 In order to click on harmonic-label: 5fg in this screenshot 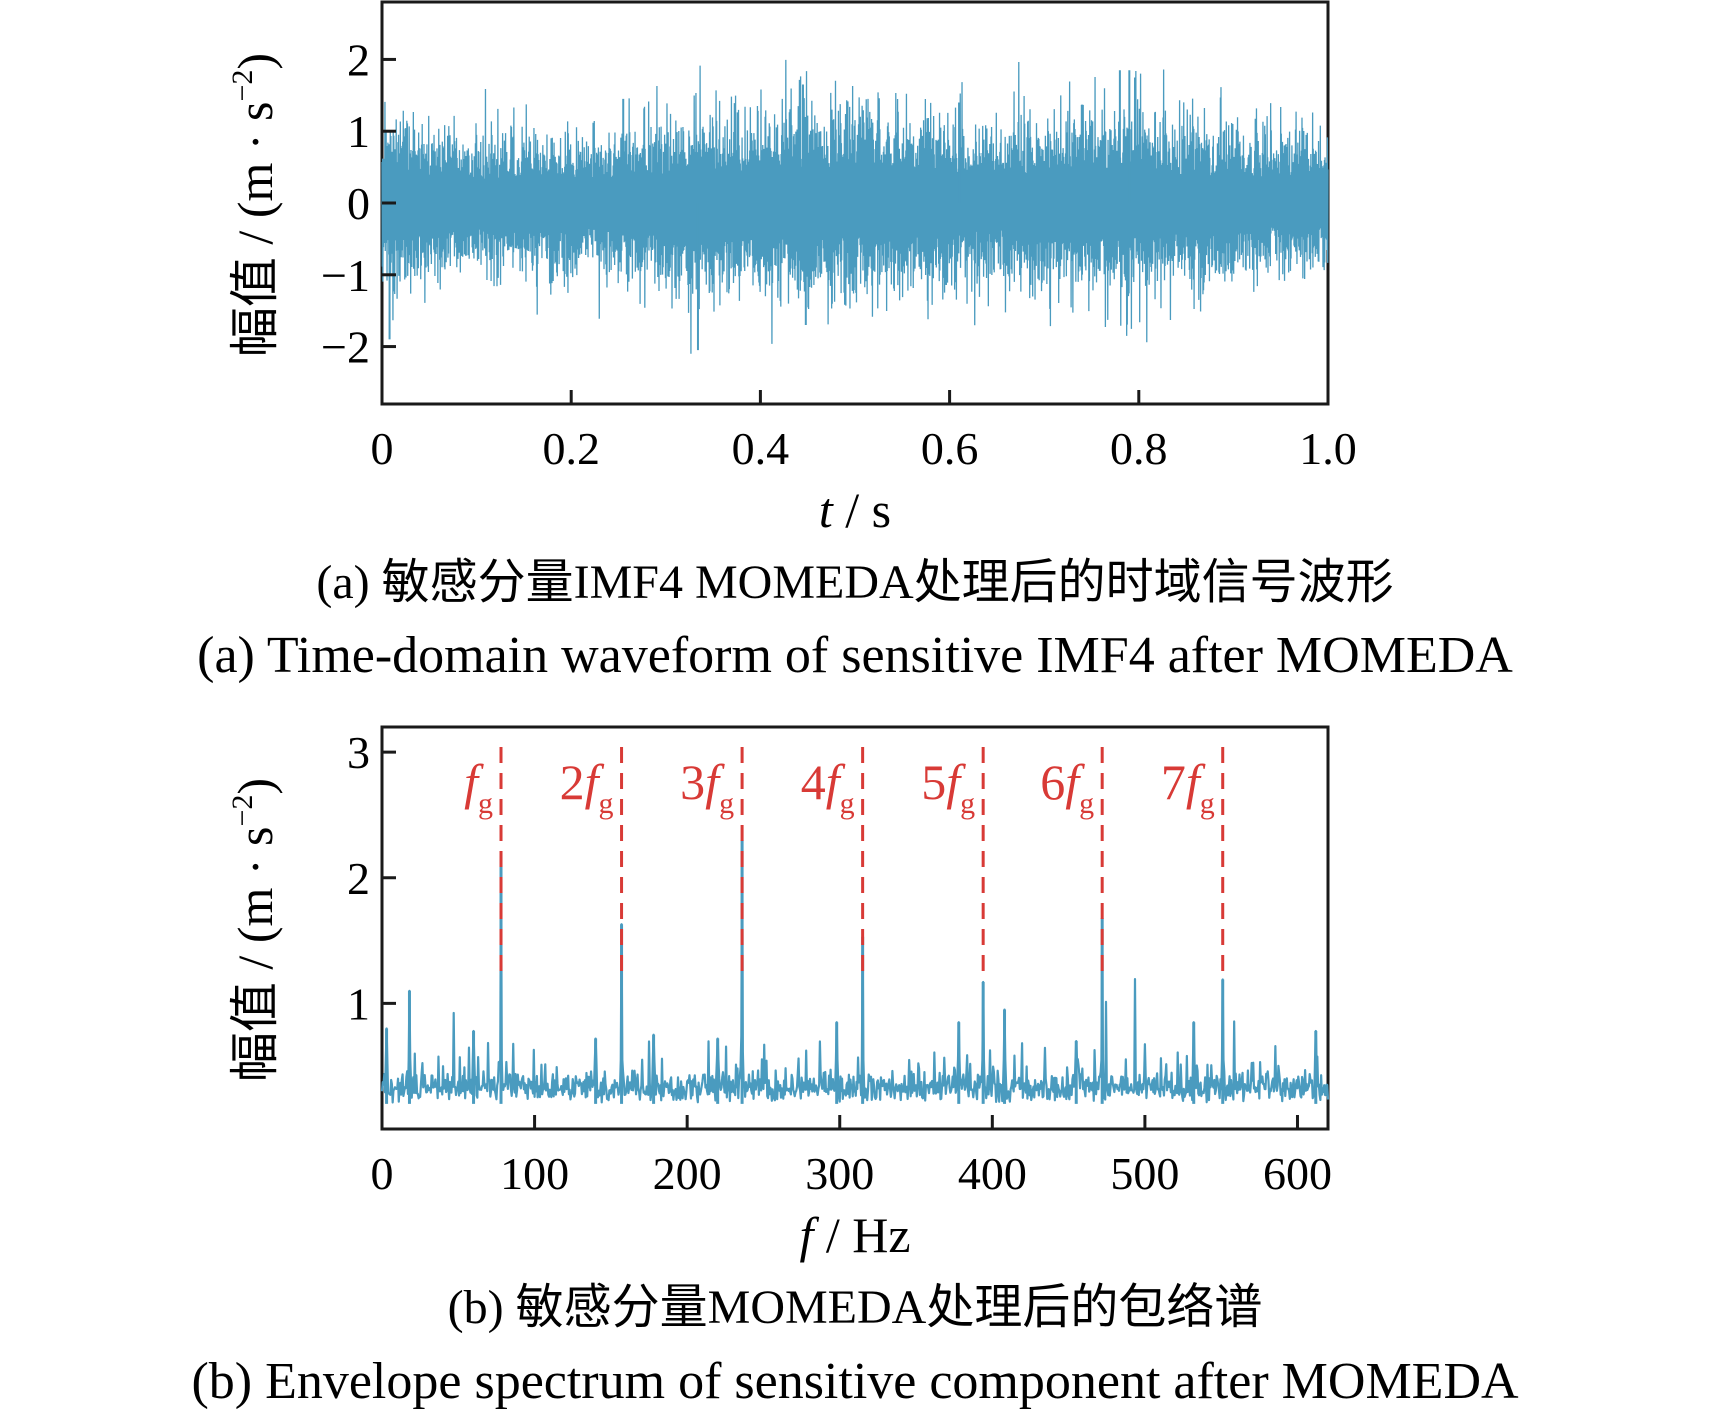, I will do `click(948, 787)`.